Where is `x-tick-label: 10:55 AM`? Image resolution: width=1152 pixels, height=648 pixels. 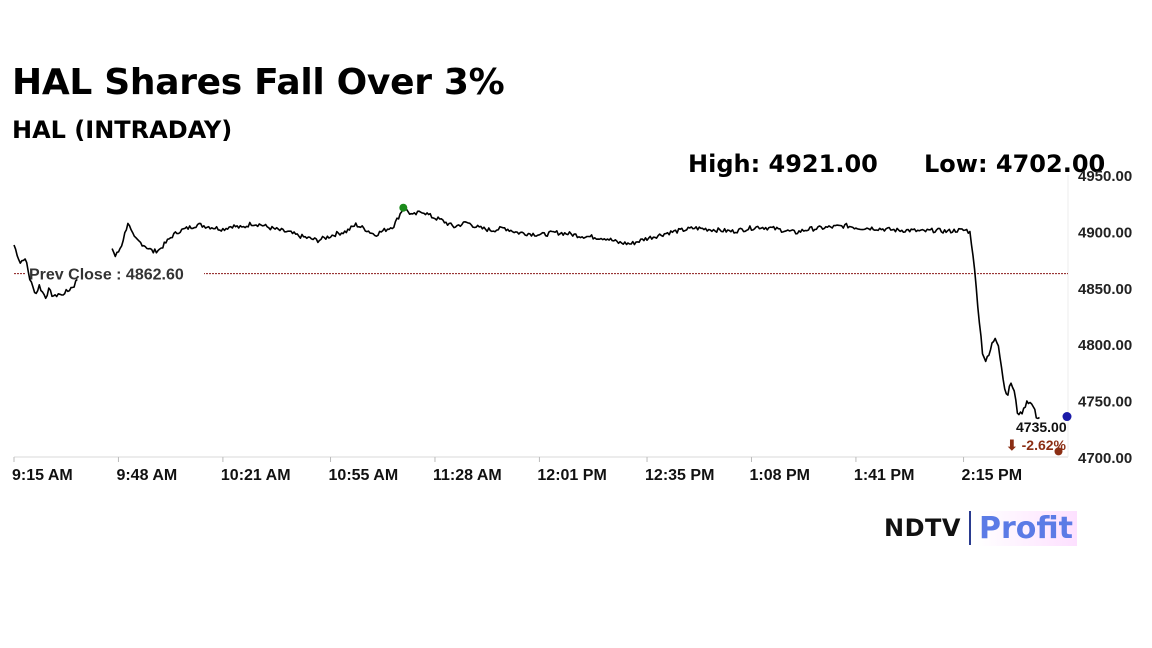 x-tick-label: 10:55 AM is located at coordinates (364, 475).